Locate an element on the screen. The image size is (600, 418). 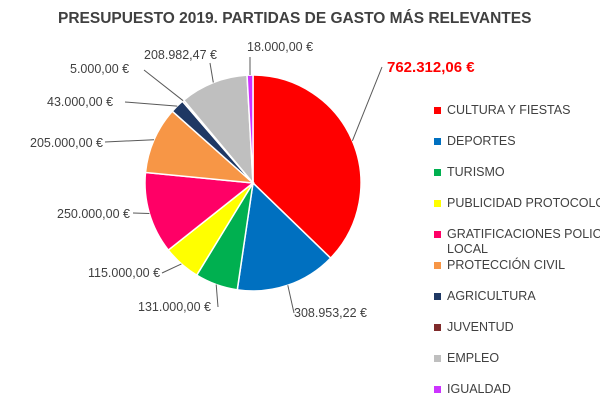
legend-label: TURISMO is located at coordinates (476, 172).